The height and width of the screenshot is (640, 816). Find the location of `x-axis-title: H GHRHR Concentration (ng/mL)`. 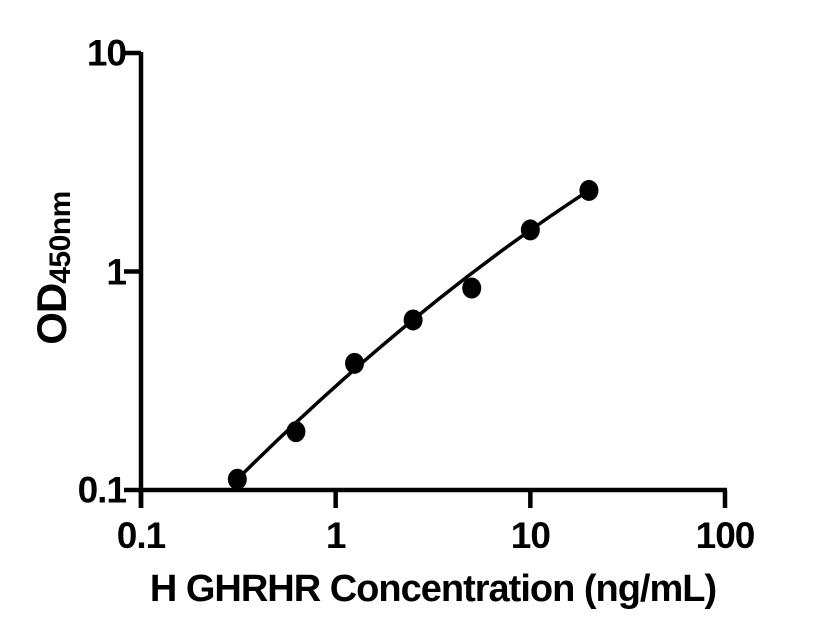

x-axis-title: H GHRHR Concentration (ng/mL) is located at coordinates (433, 589).